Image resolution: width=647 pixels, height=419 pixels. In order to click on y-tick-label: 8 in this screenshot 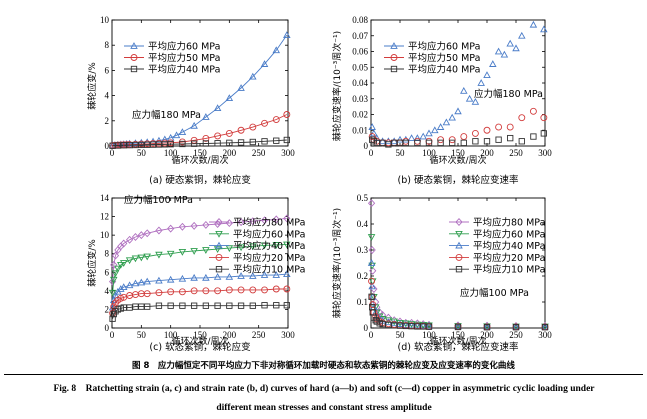, I will do `click(107, 45)`.